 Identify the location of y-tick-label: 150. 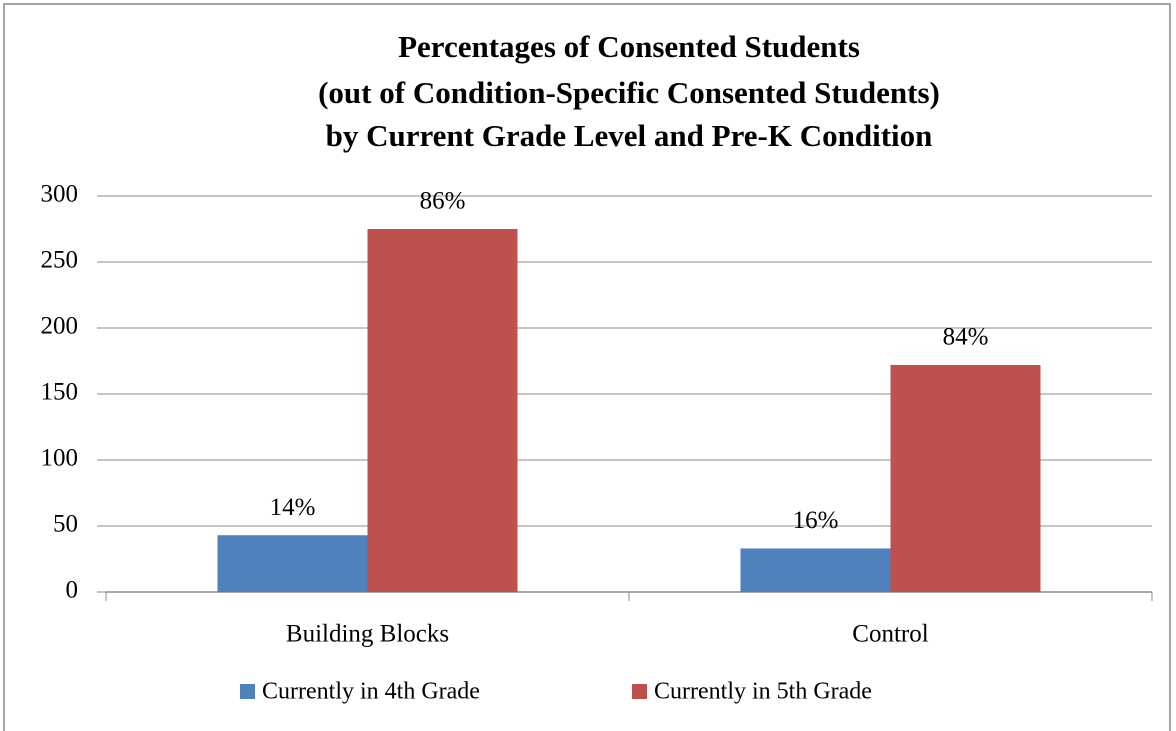
(60, 392).